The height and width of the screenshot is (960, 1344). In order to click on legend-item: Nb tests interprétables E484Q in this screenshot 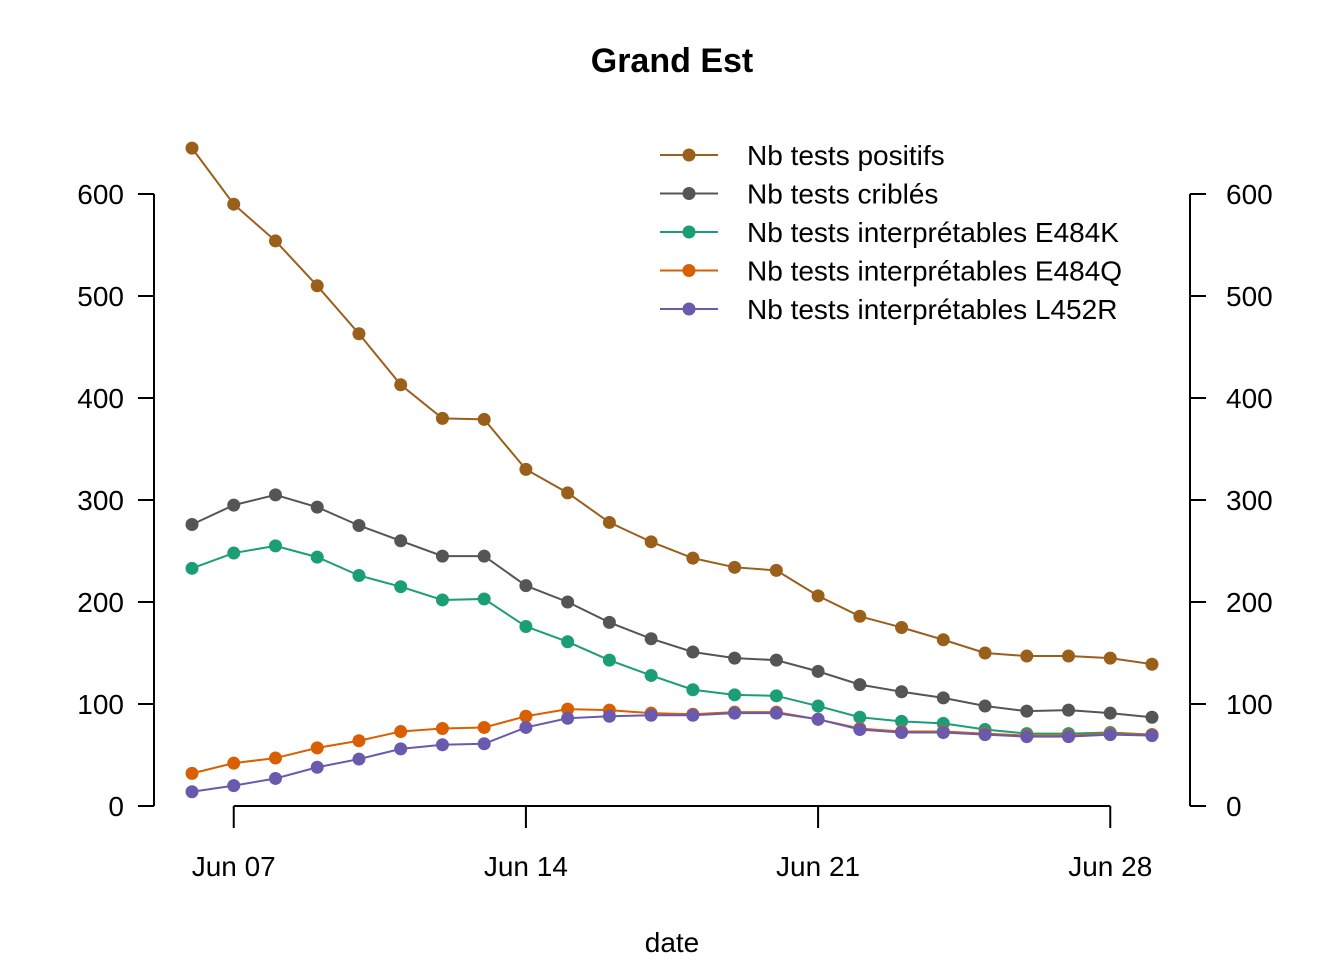, I will do `click(891, 271)`.